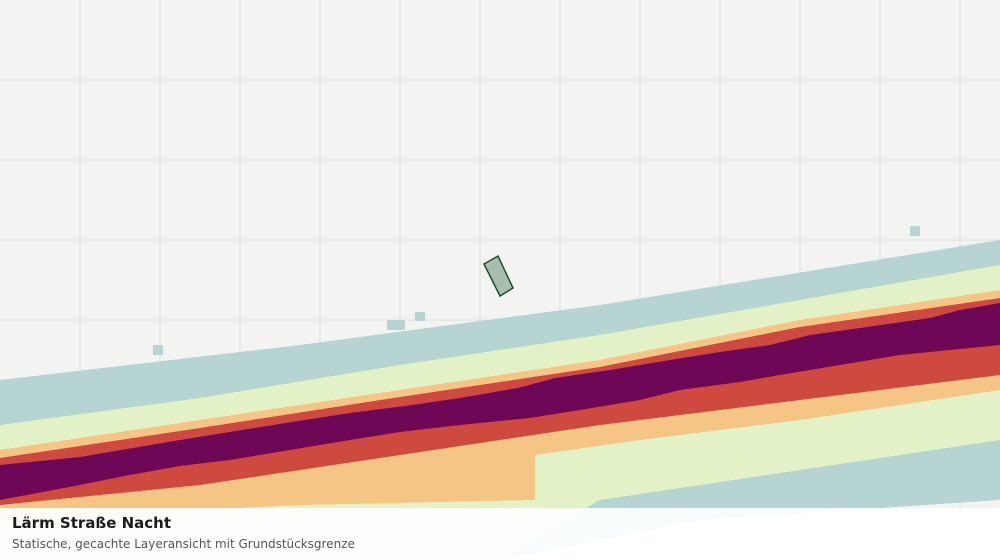 This screenshot has height=560, width=1000. I want to click on layer-title: Lärm Straße Nacht, so click(92, 523).